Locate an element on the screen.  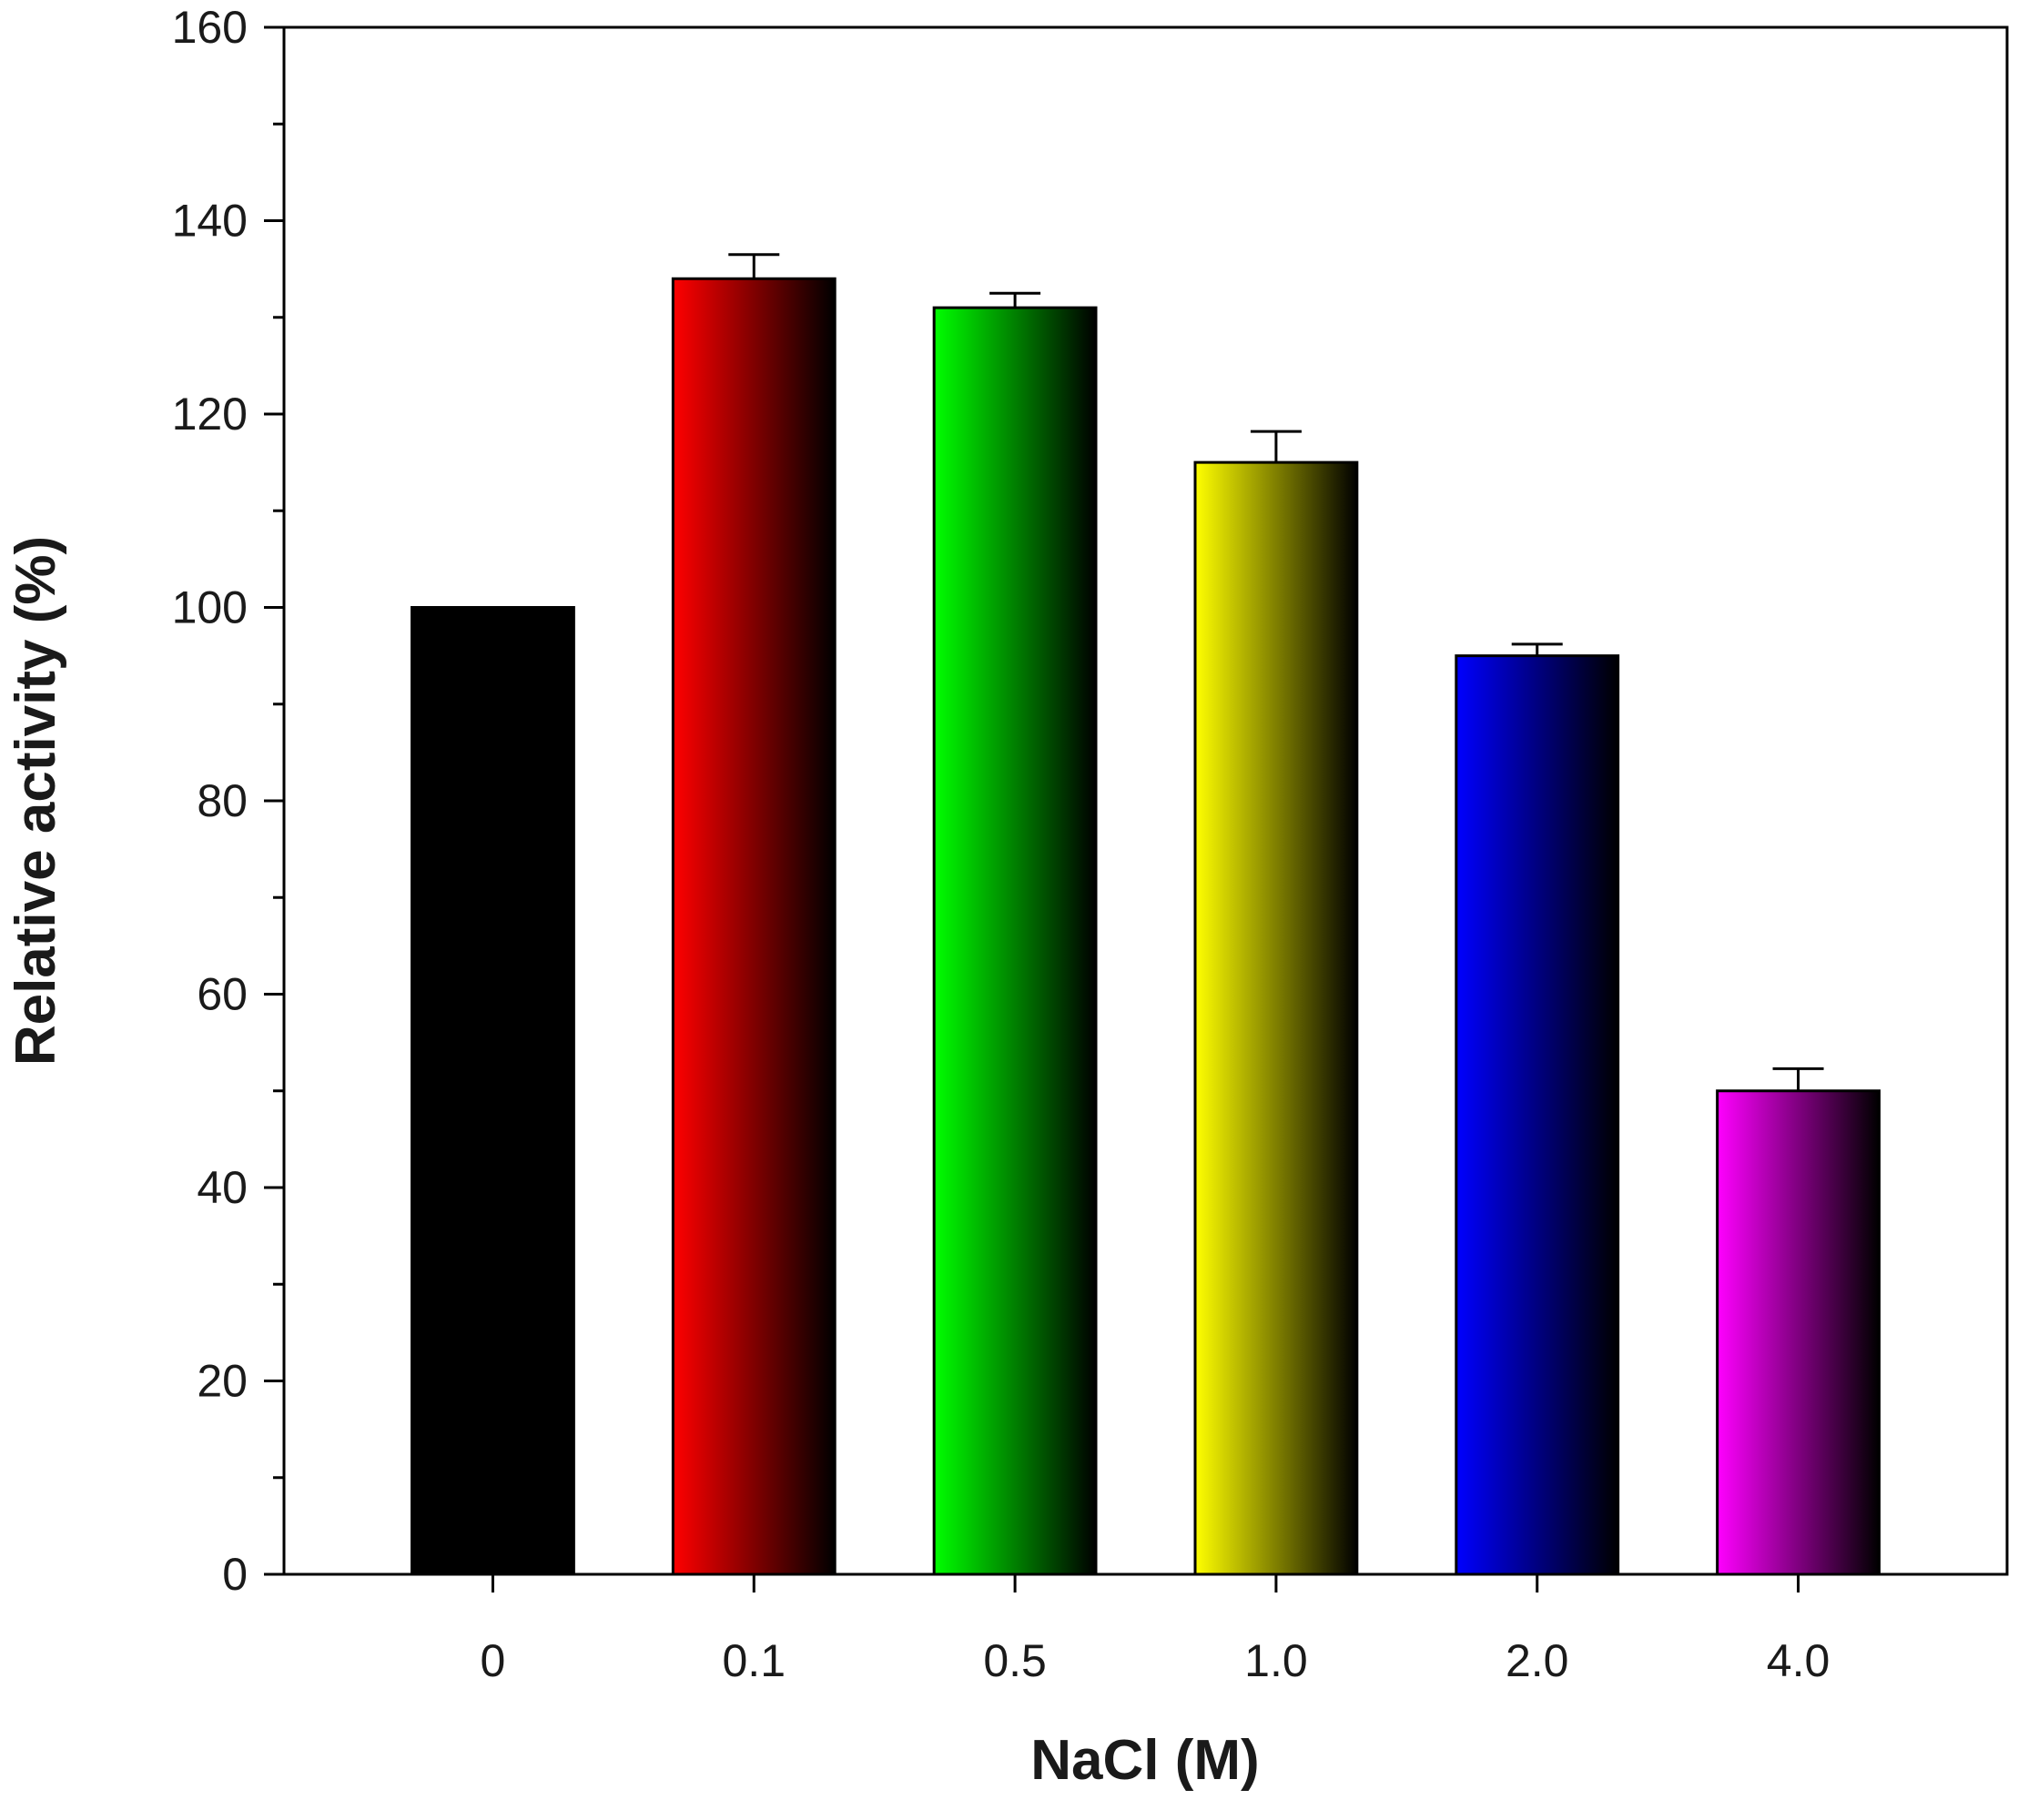
y-axis: 0 20 40 60 80 100 120 140 160 is located at coordinates (228, 801).